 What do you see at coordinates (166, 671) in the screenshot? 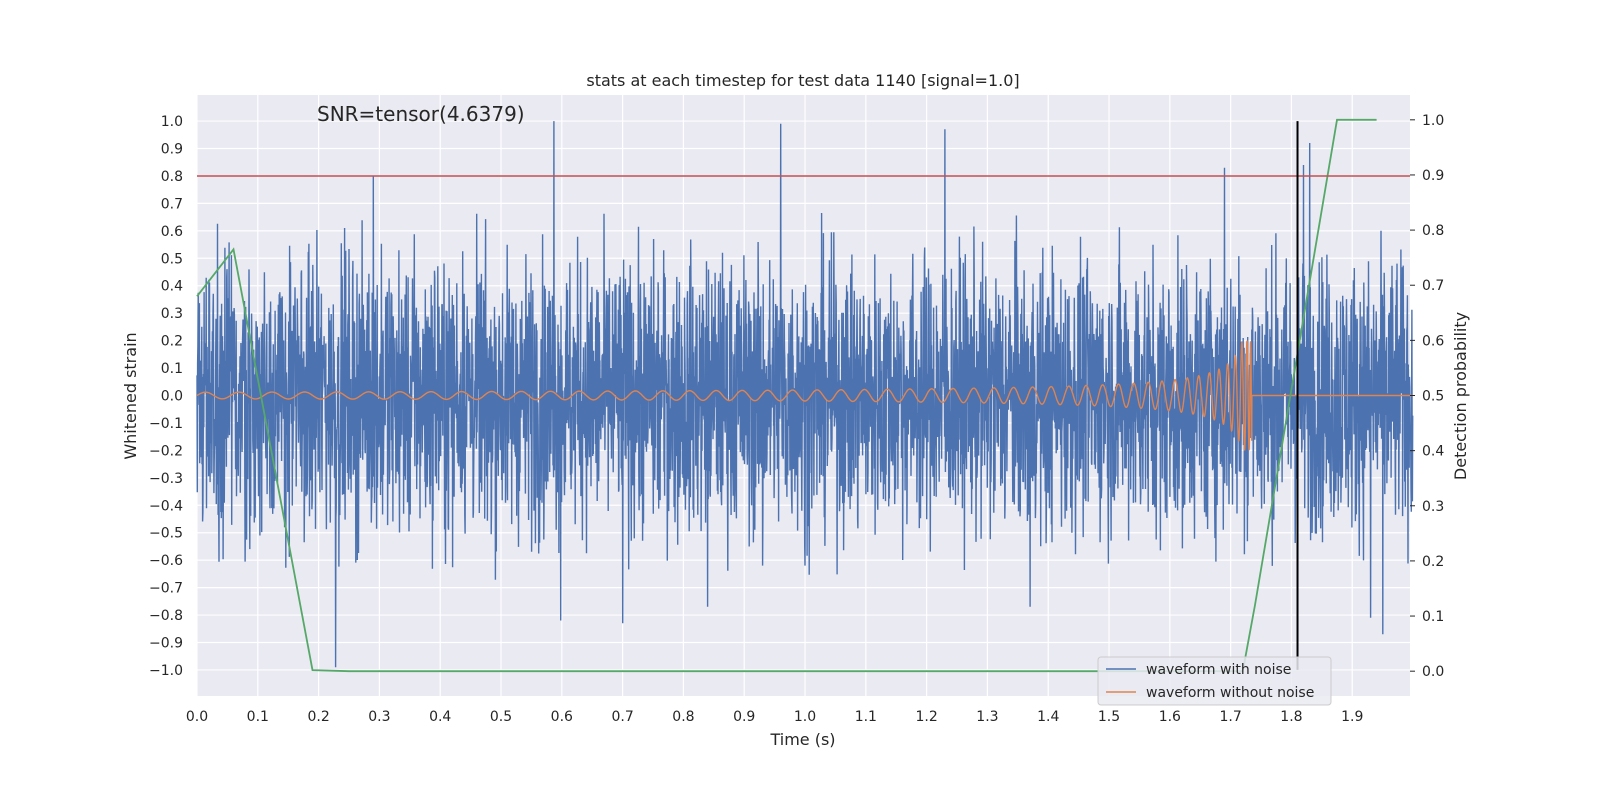
I see `y-tick-label: −1.0` at bounding box center [166, 671].